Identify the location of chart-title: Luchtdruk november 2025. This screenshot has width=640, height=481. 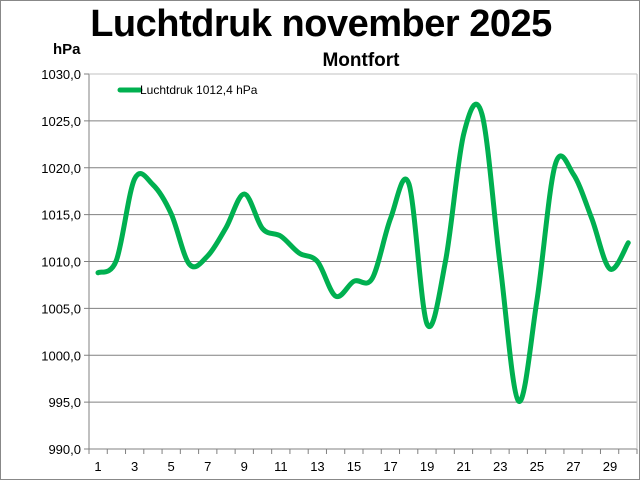
(321, 24).